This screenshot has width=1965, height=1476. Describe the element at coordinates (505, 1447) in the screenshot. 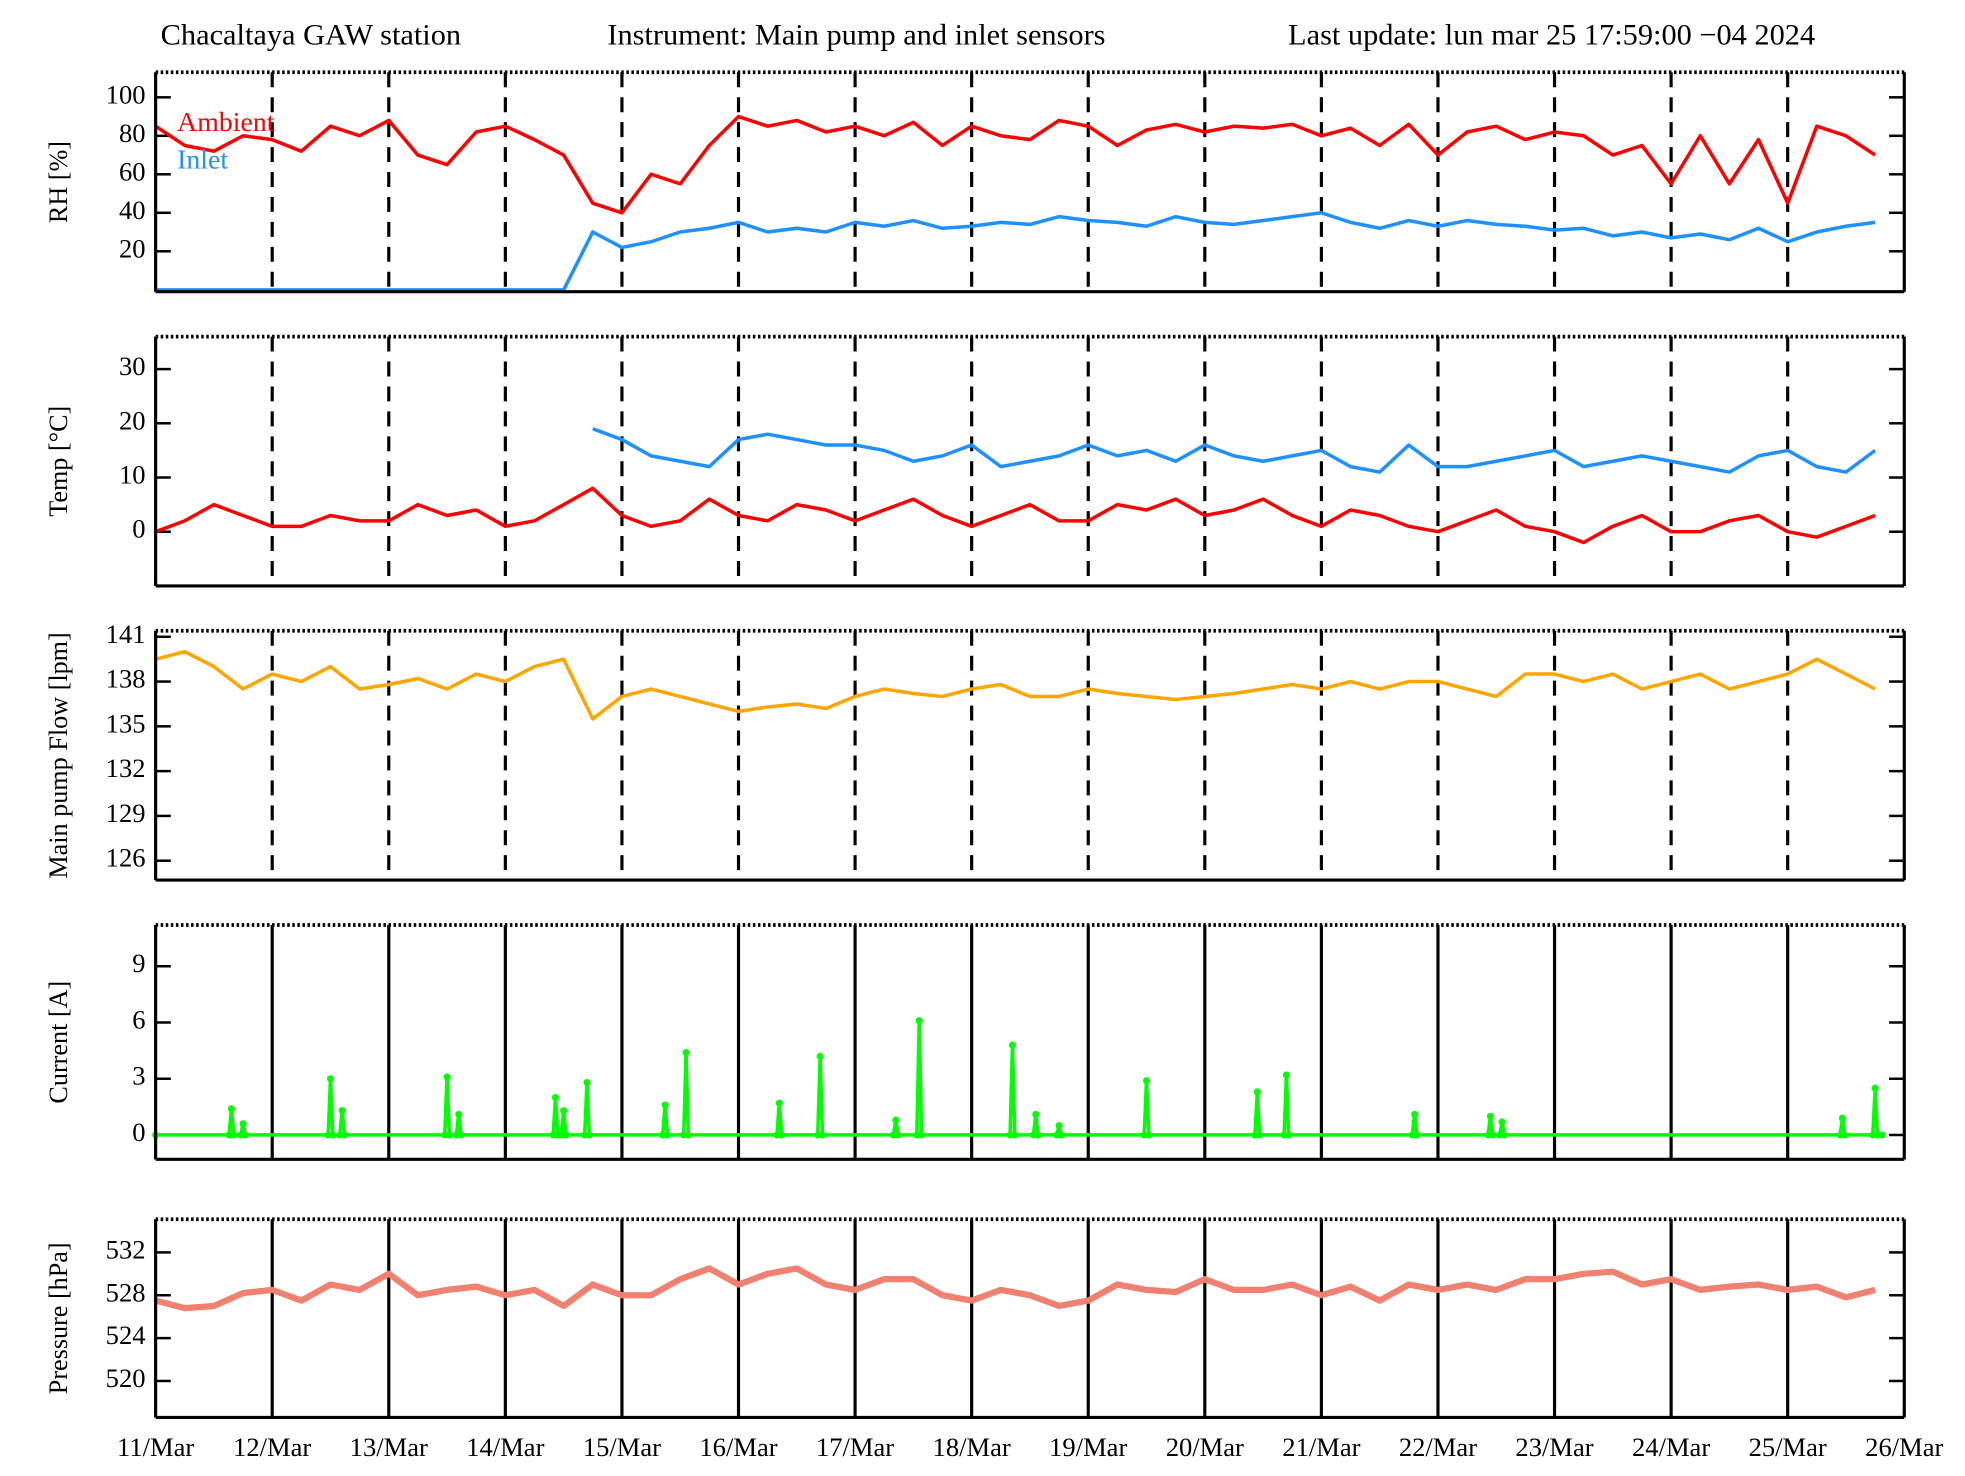

I see `x-tick-label: 14/Mar` at that location.